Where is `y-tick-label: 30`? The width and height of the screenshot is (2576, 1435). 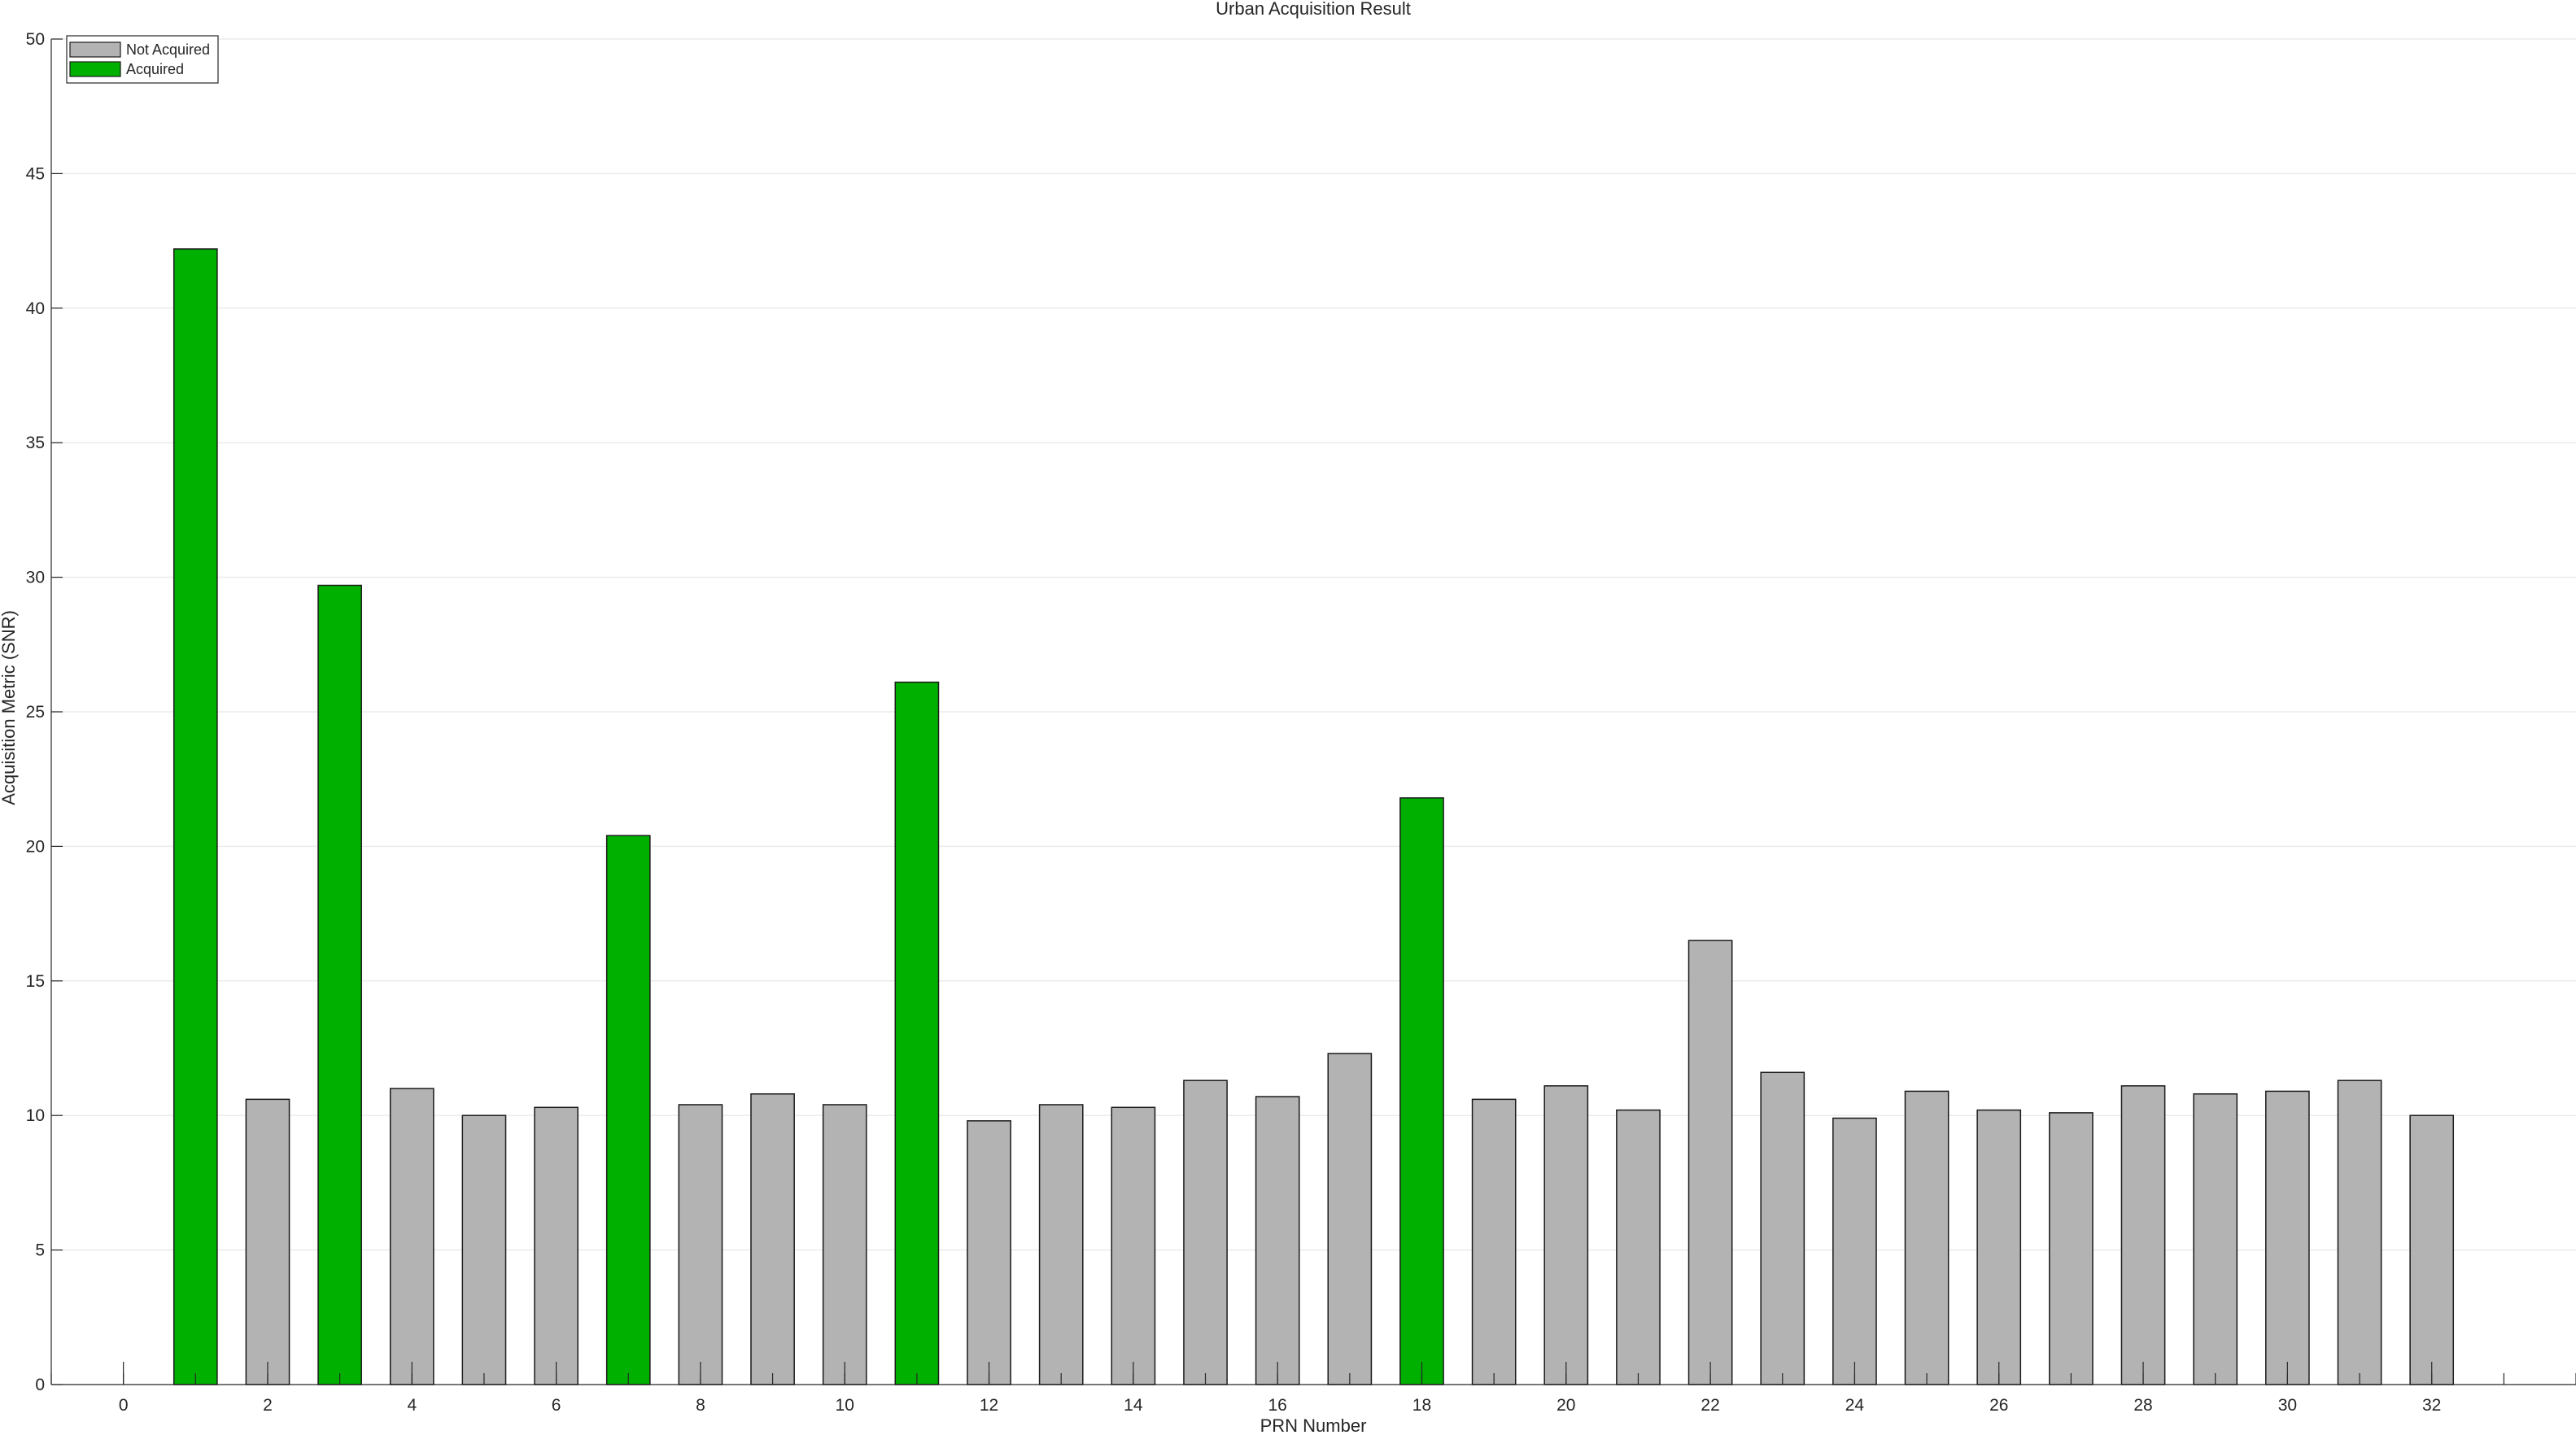 y-tick-label: 30 is located at coordinates (35, 578).